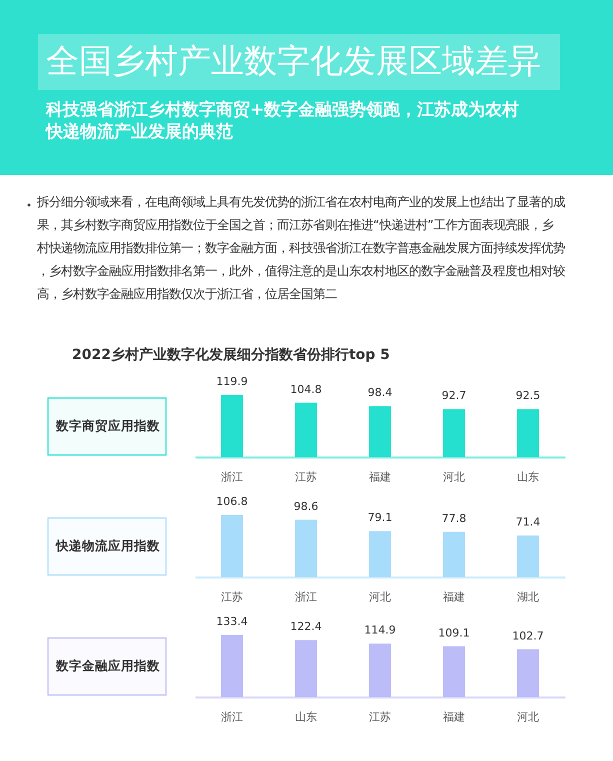 The width and height of the screenshot is (613, 761). I want to click on data-label: 92.5, so click(528, 395).